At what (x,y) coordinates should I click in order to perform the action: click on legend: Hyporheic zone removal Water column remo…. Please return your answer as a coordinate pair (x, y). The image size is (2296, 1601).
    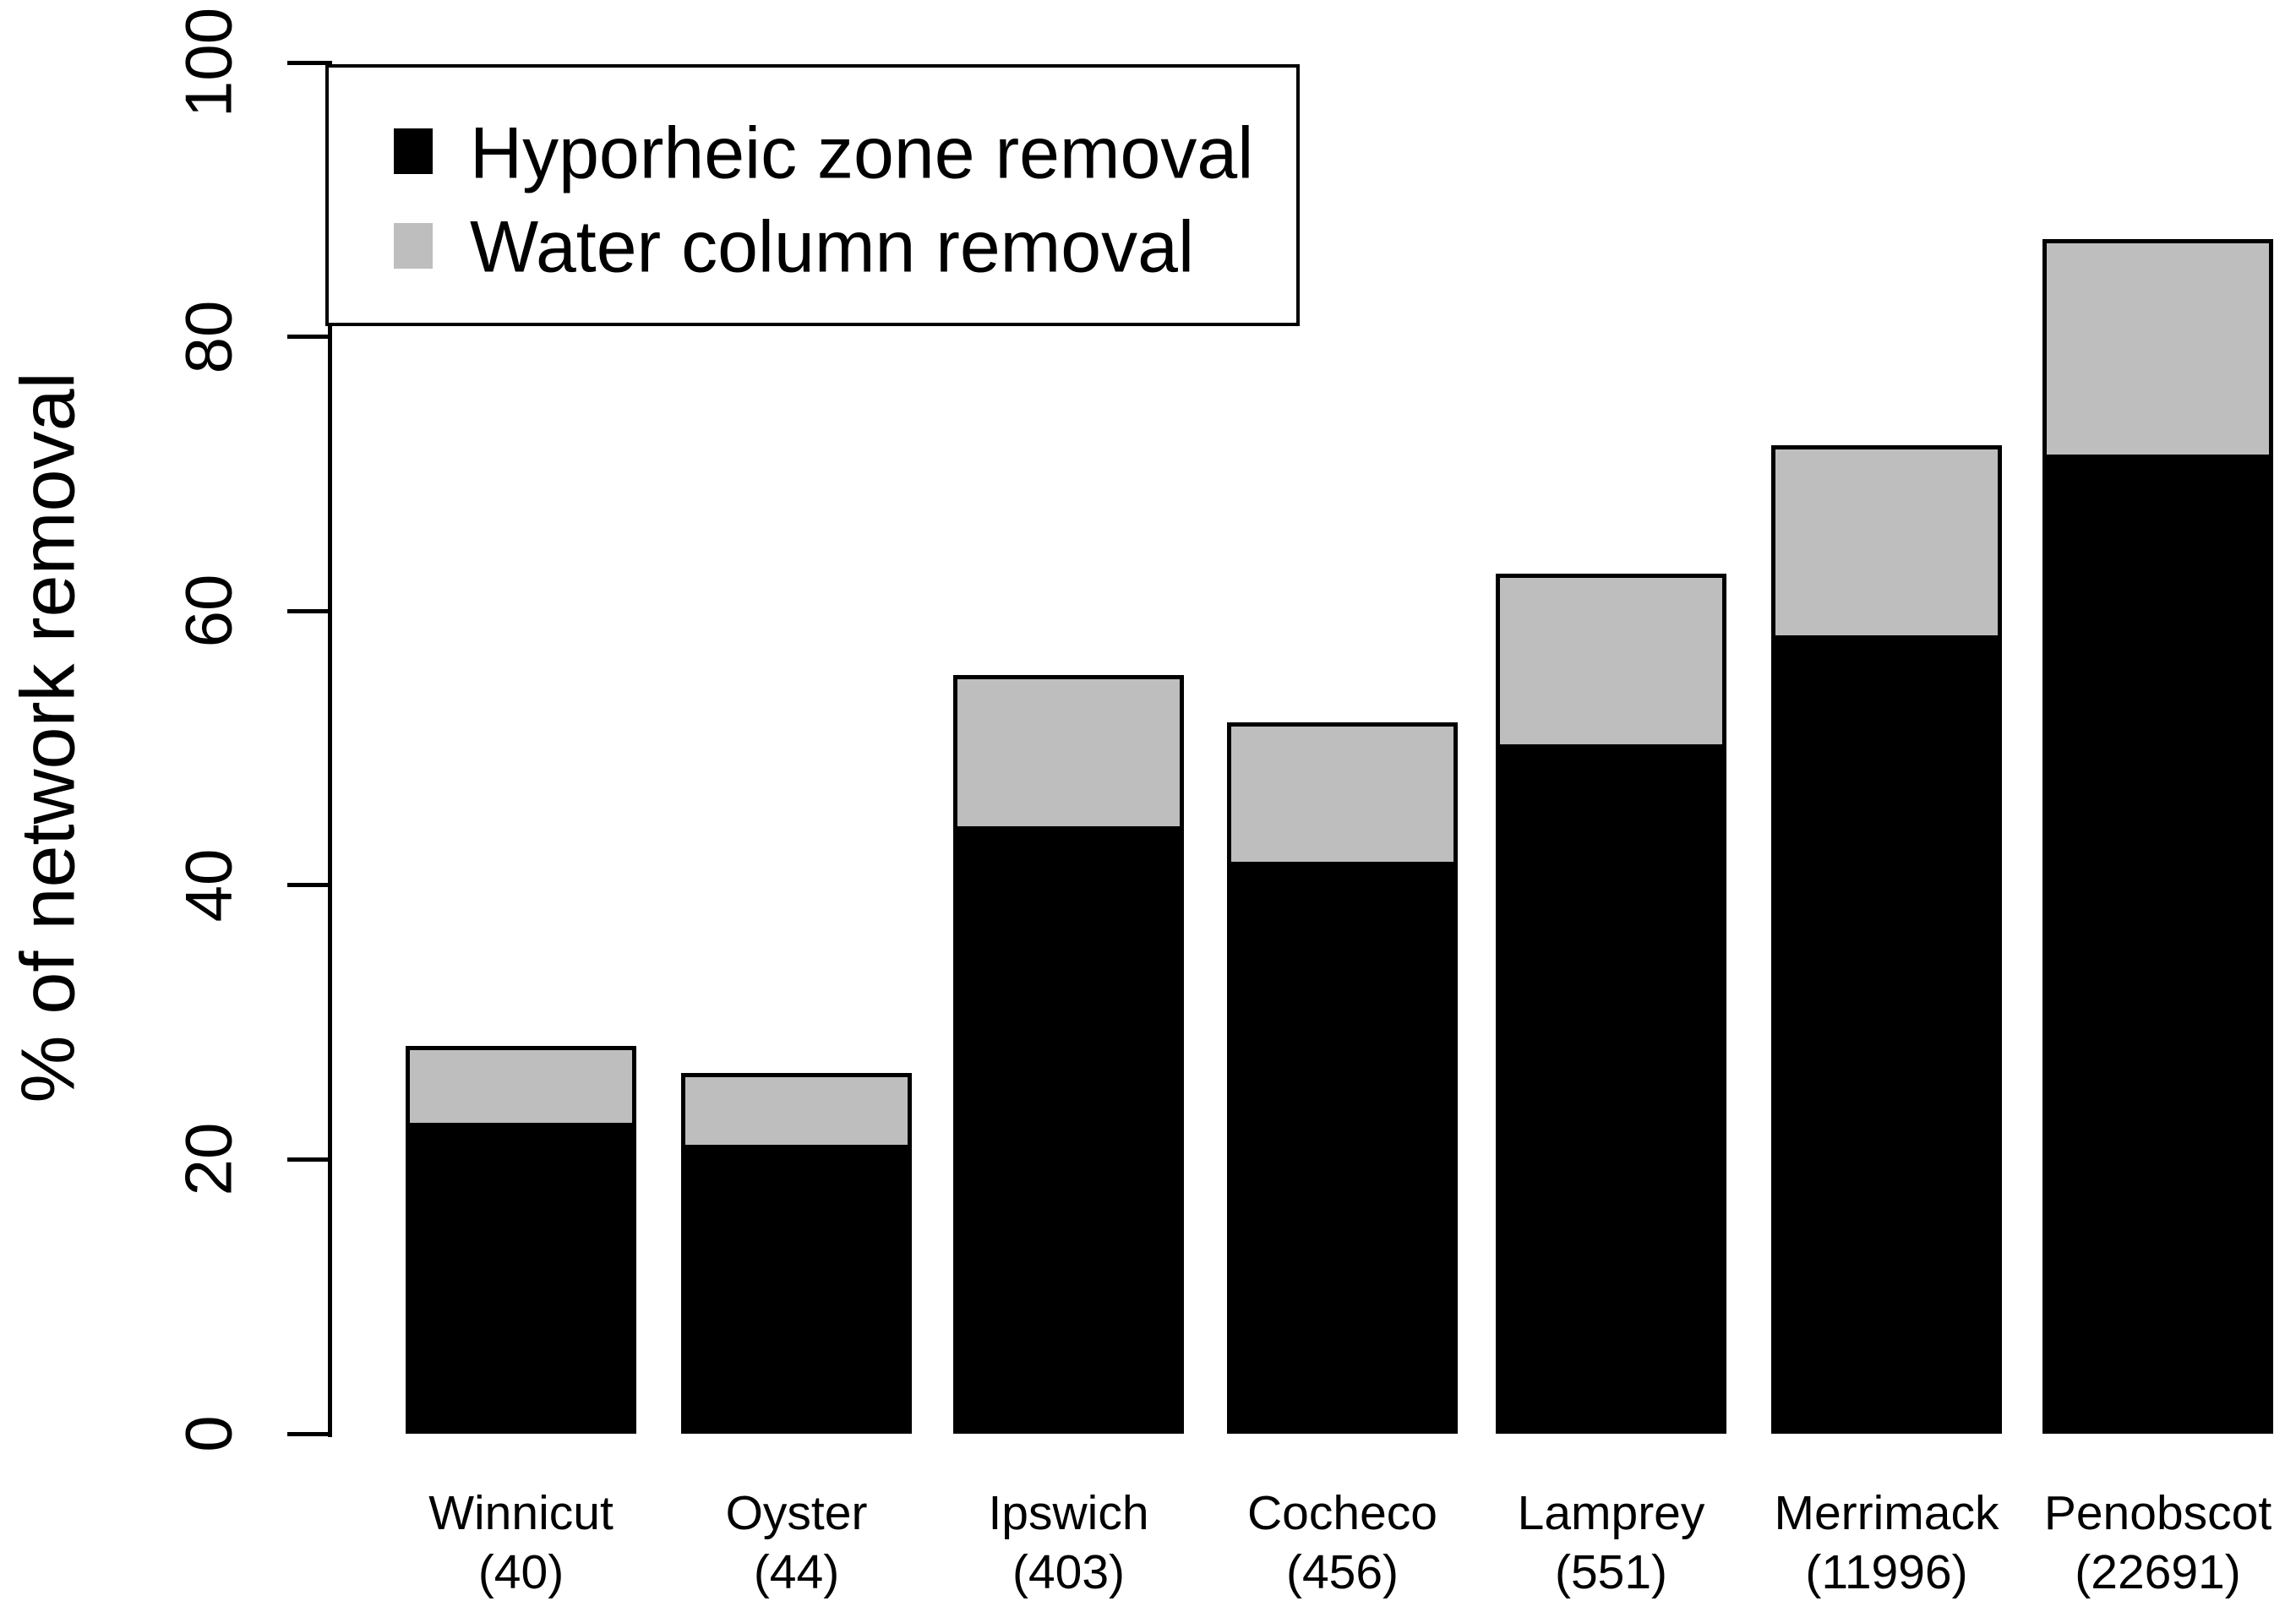
    Looking at the image, I should click on (812, 195).